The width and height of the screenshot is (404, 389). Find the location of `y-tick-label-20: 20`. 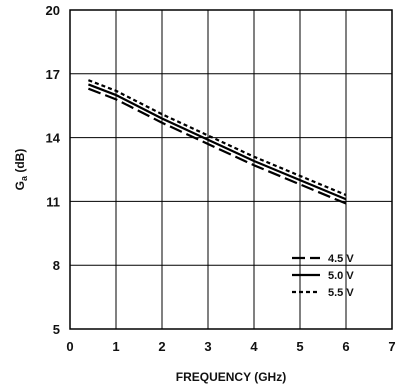

y-tick-label-20: 20 is located at coordinates (53, 10).